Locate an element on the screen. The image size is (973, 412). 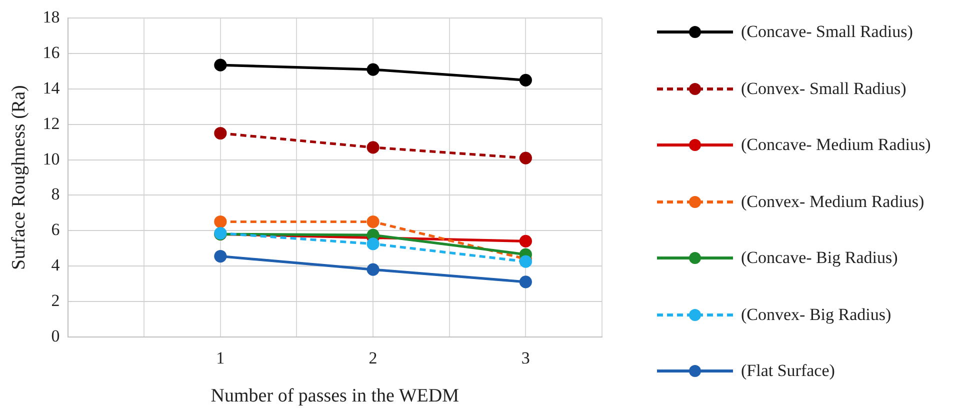
legend-label: (Concave- Small Radius) is located at coordinates (827, 32).